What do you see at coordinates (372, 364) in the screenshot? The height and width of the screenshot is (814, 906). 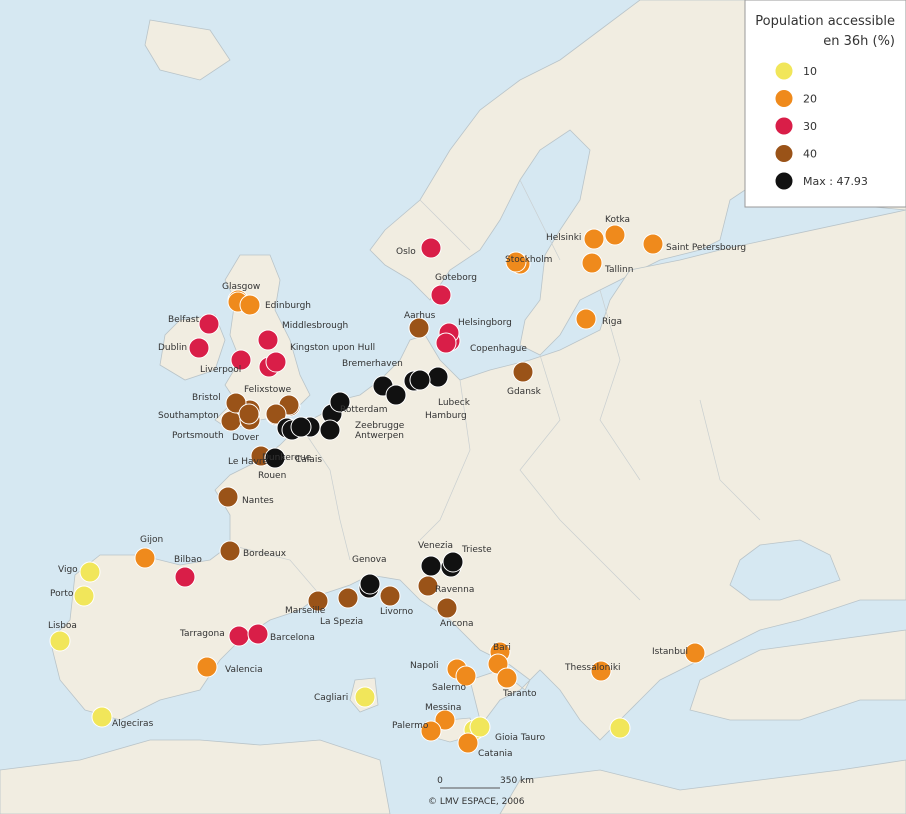 I see `port-label: Bremerhaven` at bounding box center [372, 364].